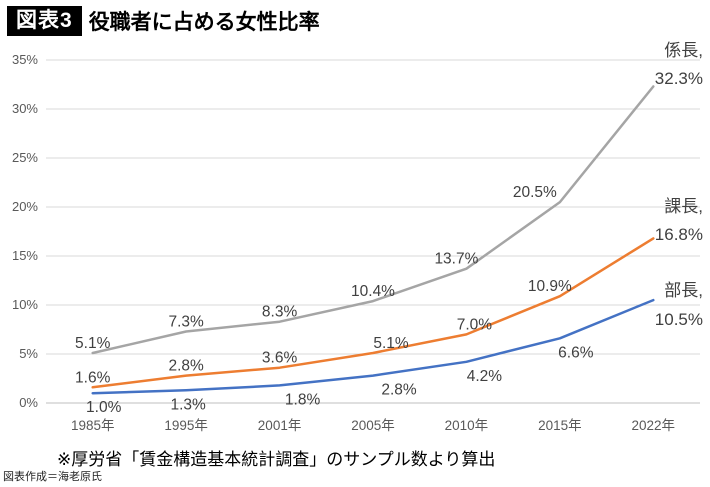  I want to click on x-tick-label: 1985年, so click(93, 425).